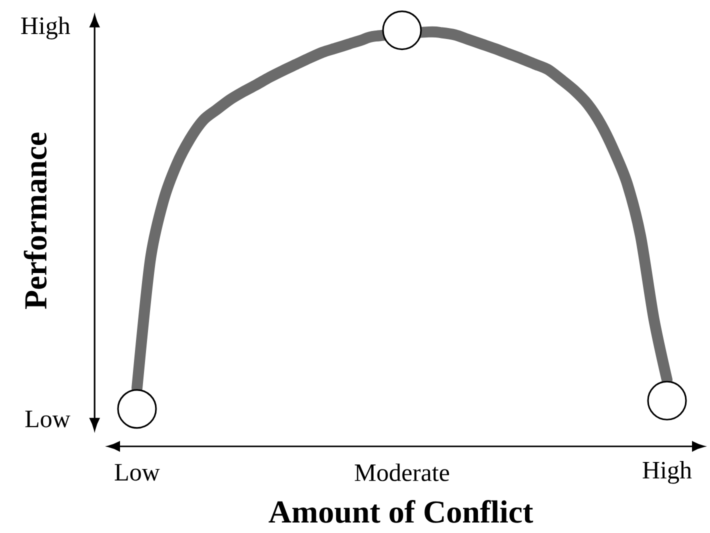 The image size is (710, 533). I want to click on x-tick-label: Moderate, so click(402, 473).